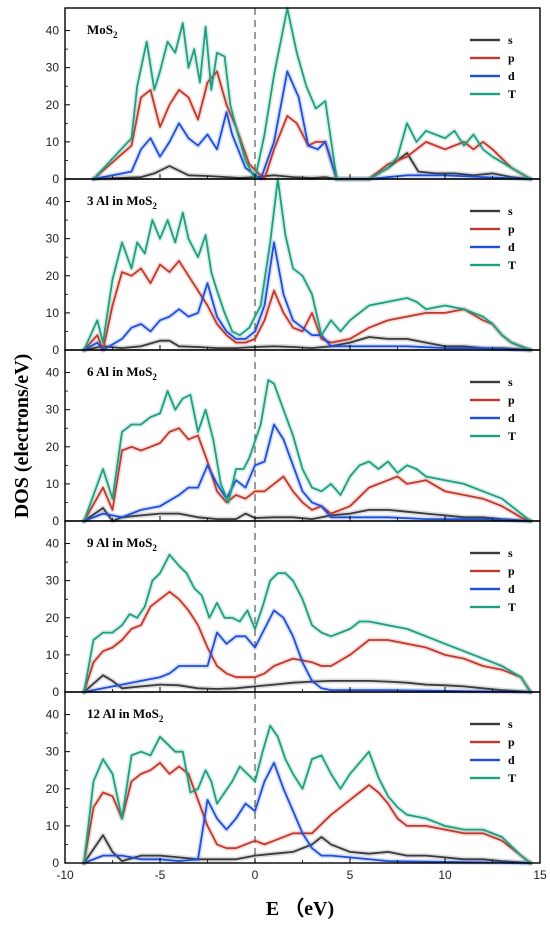 This screenshot has height=925, width=550. What do you see at coordinates (125, 715) in the screenshot?
I see `panel-title: 12 Al in MoS2` at bounding box center [125, 715].